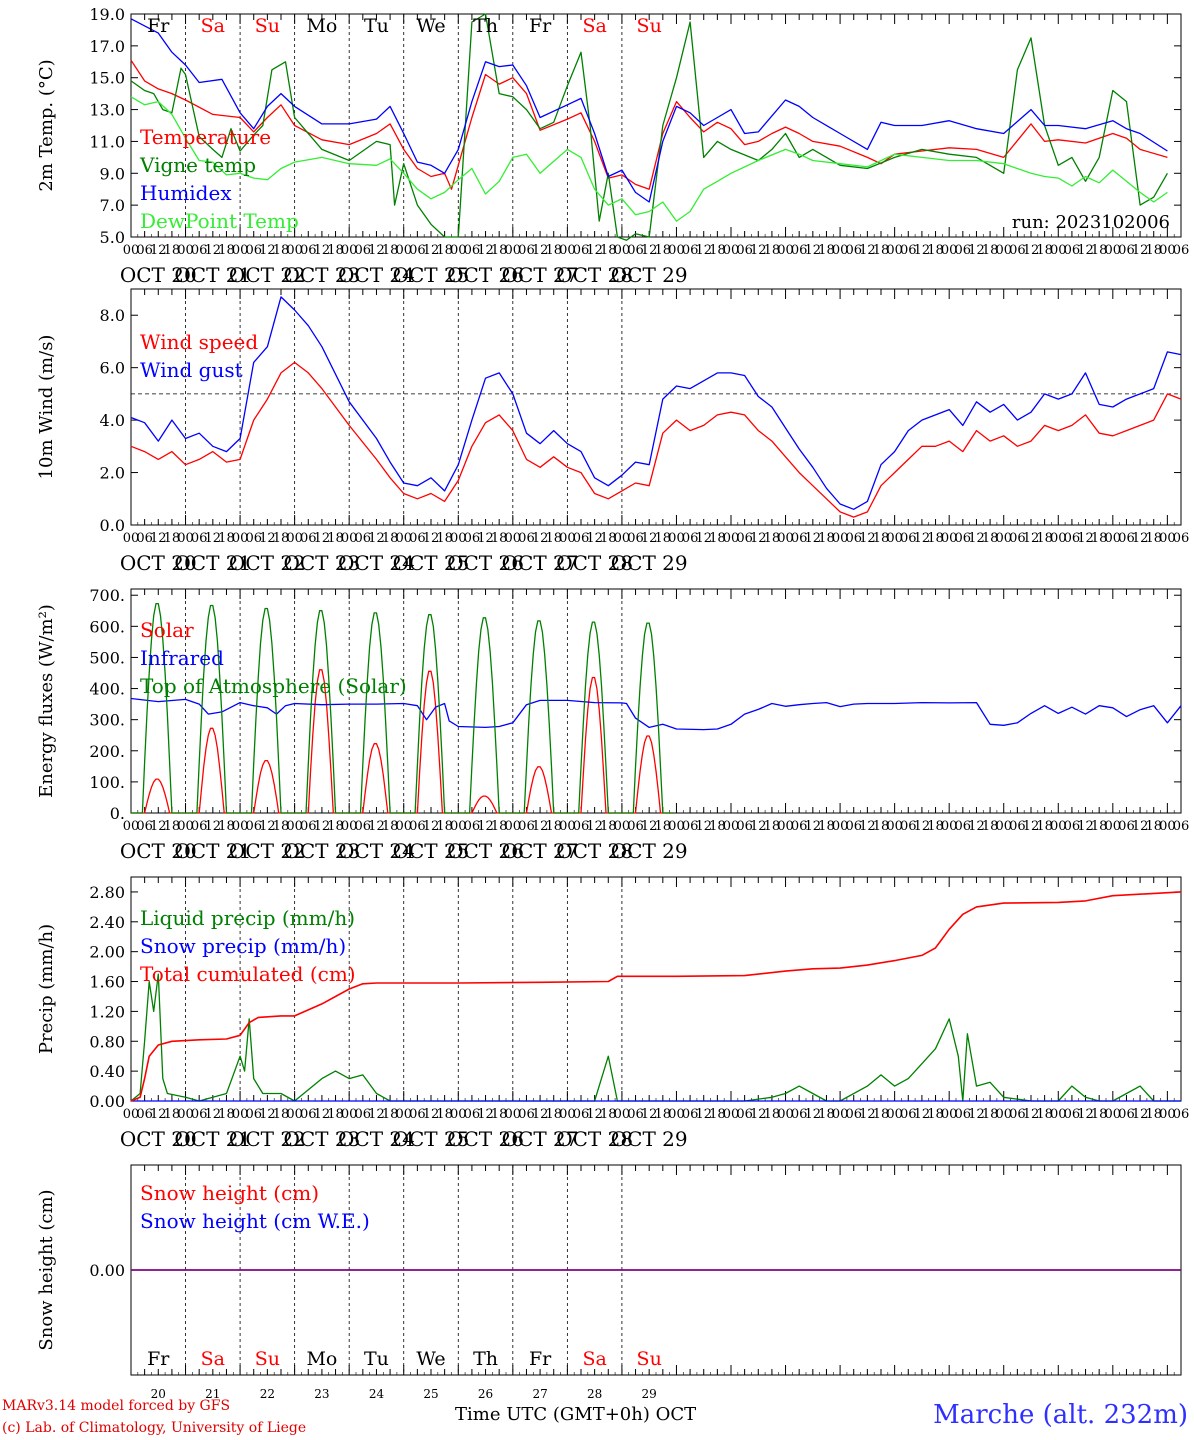  Describe the element at coordinates (107, 141) in the screenshot. I see `y-tick-label: 11.0` at that location.